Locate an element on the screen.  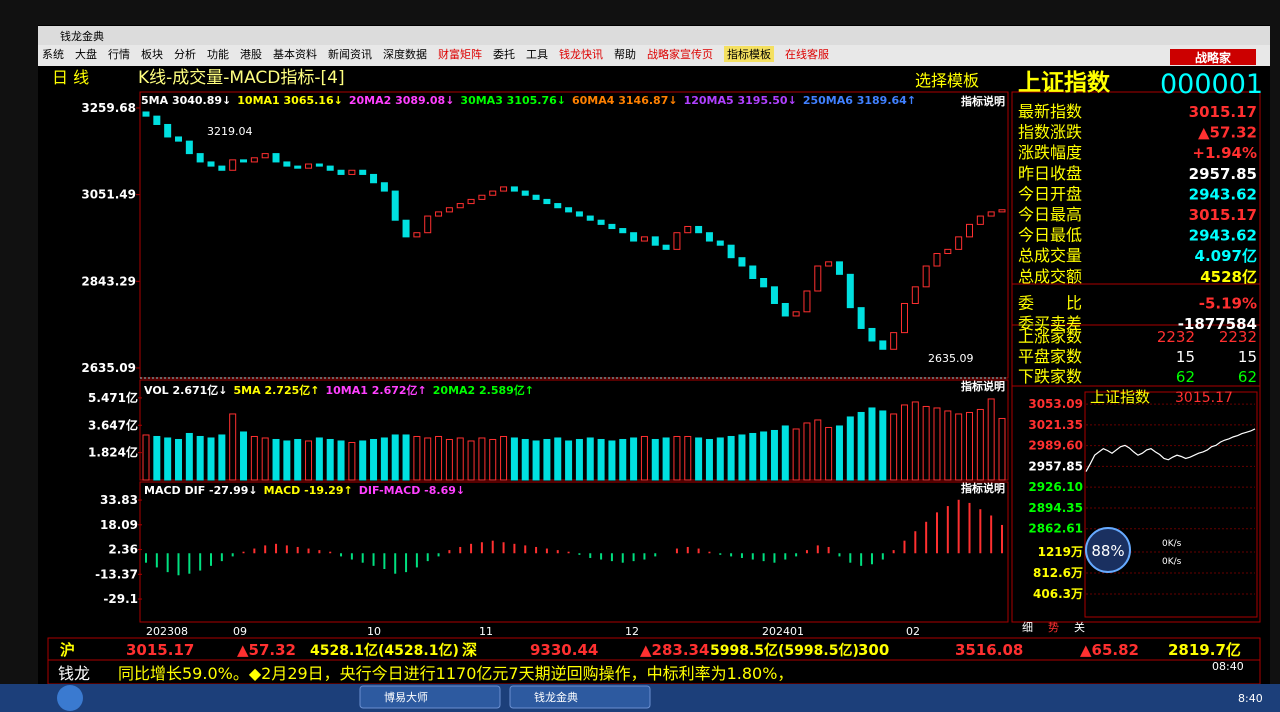
legend-entry: 60MA4 3146.87↓ is located at coordinates (625, 100).